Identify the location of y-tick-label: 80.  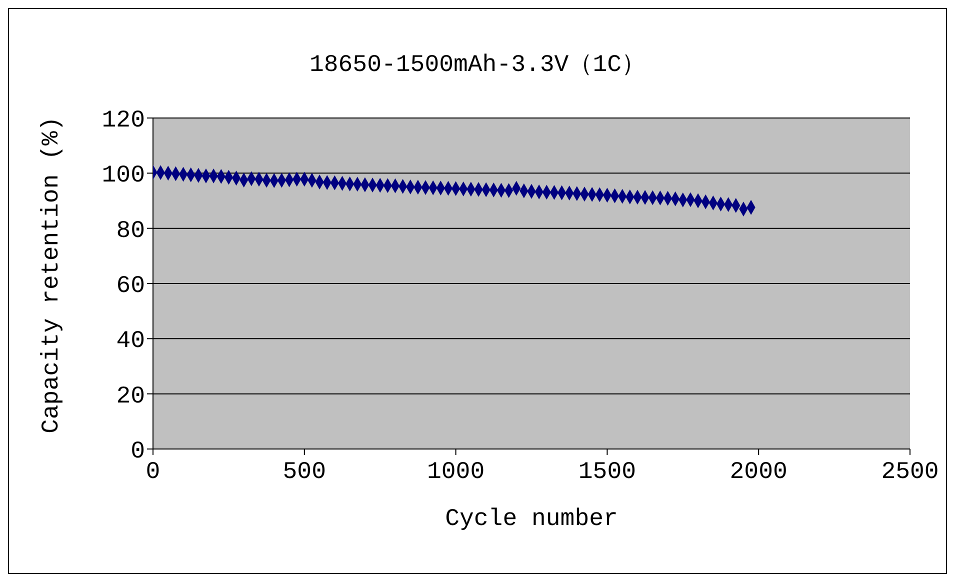
(130, 231).